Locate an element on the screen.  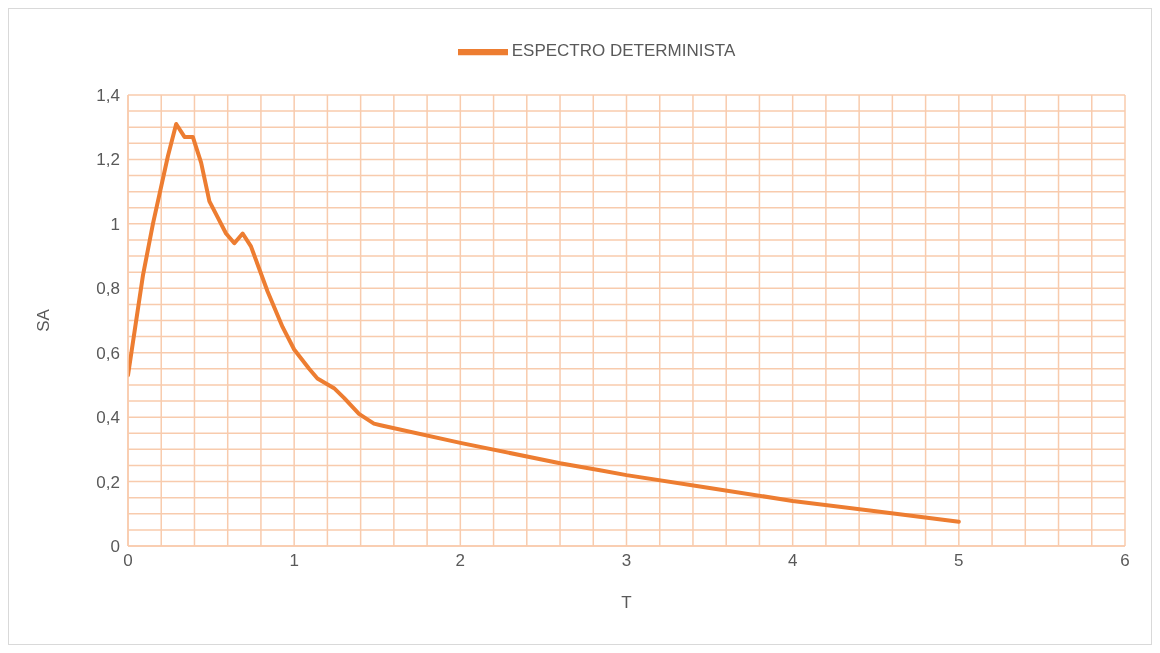
legend-label: ESPECTRO DETERMINISTA is located at coordinates (623, 51).